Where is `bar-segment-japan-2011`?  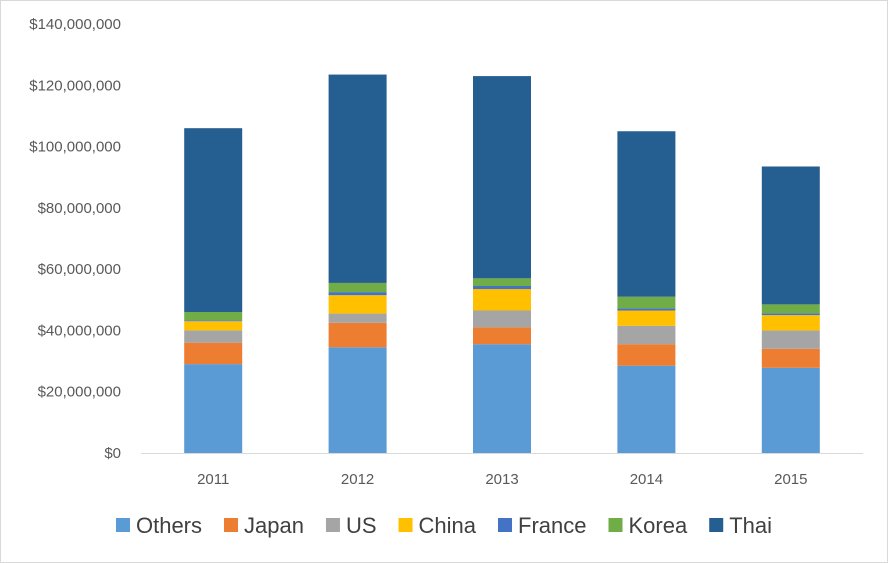 bar-segment-japan-2011 is located at coordinates (213, 353).